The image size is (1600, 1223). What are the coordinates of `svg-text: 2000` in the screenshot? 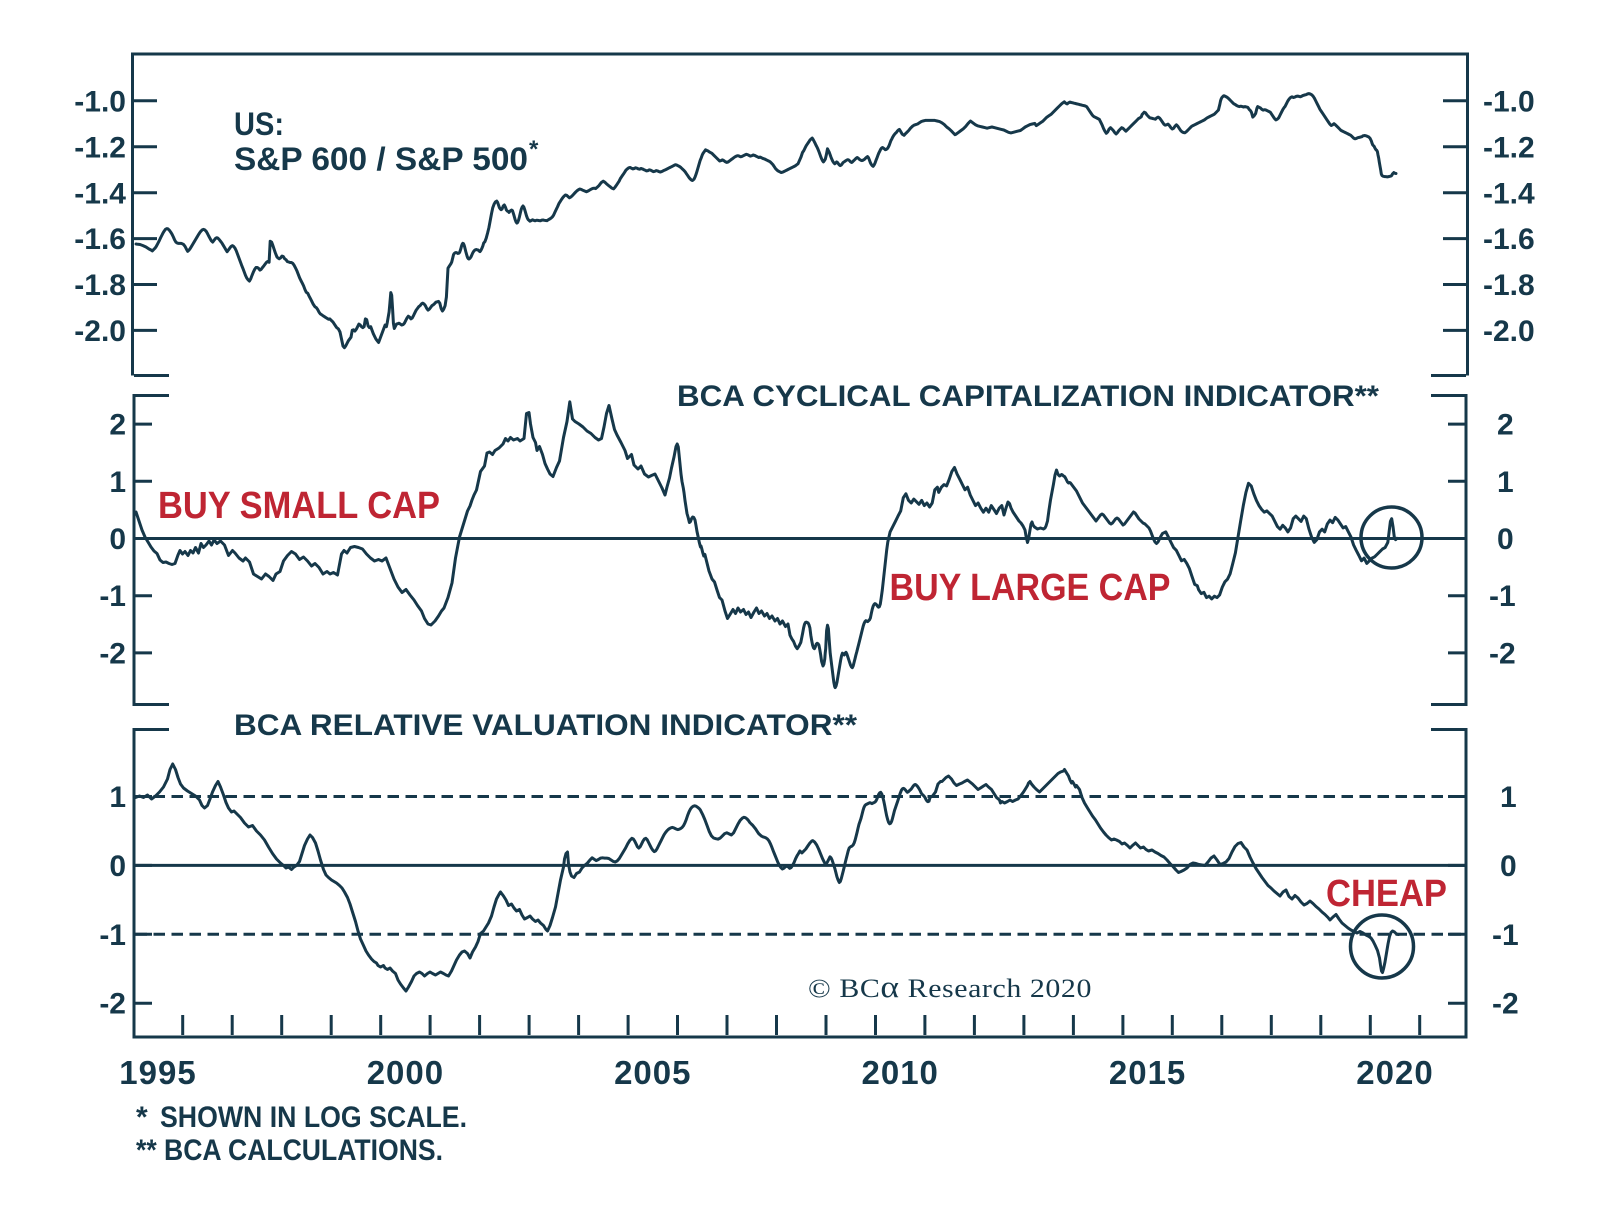 It's located at (405, 1072).